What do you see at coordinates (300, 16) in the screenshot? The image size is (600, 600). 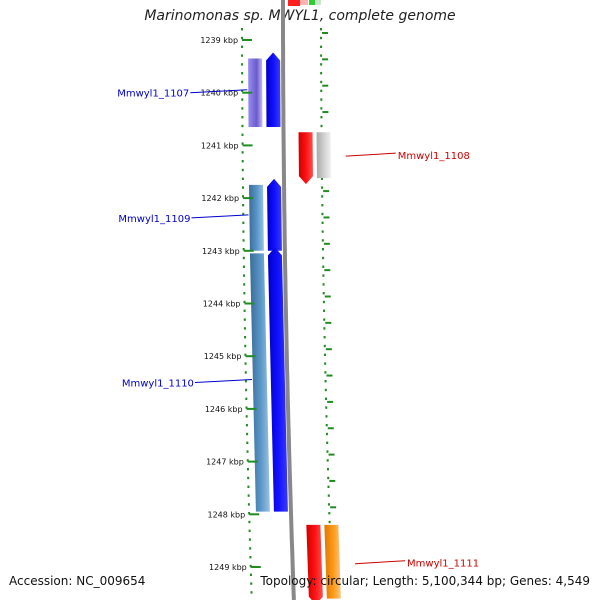 I see `genome-title: Marinomonas sp. MWYL1, complete genome` at bounding box center [300, 16].